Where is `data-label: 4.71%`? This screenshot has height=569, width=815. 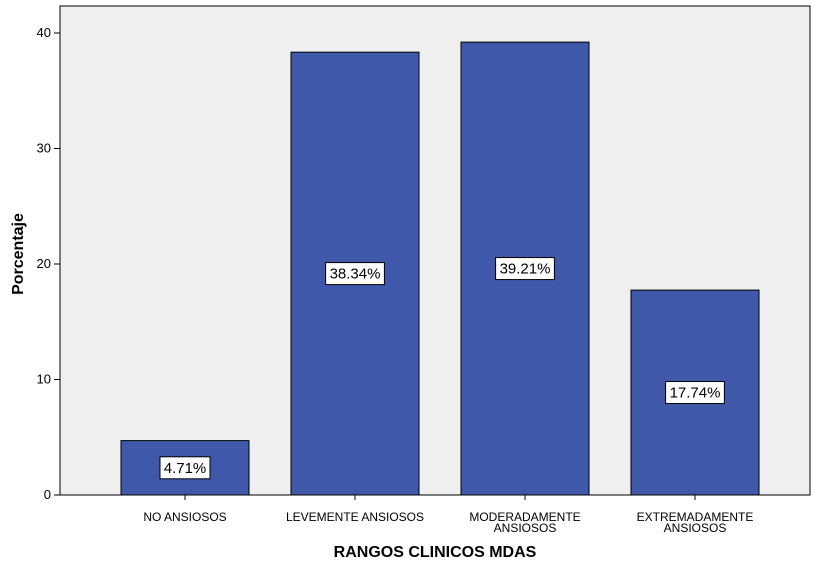
data-label: 4.71% is located at coordinates (185, 468).